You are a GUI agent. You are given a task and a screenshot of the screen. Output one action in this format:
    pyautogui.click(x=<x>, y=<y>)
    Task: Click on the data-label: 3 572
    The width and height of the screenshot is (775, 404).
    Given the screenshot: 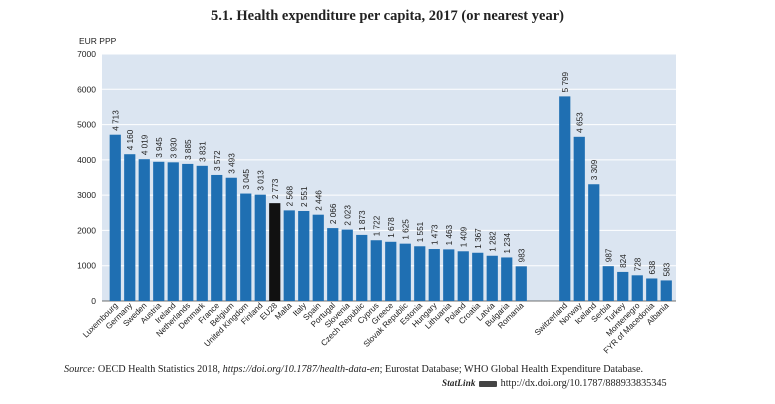 What is the action you would take?
    pyautogui.click(x=217, y=160)
    